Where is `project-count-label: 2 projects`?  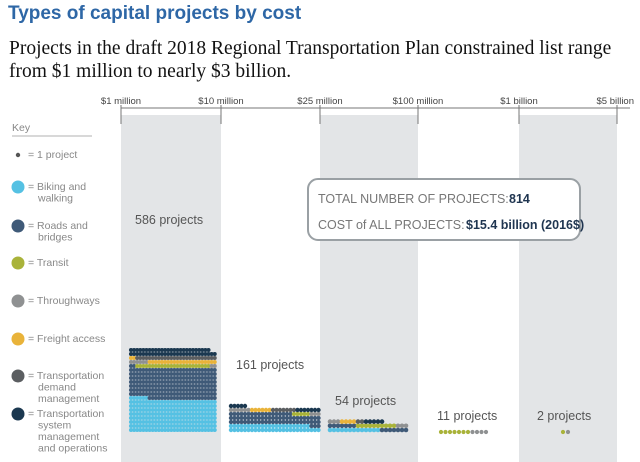
project-count-label: 2 projects is located at coordinates (564, 416).